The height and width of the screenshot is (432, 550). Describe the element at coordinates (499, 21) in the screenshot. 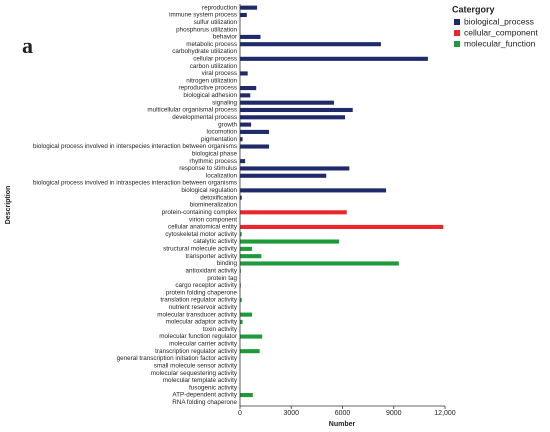

I see `legend-label: biological_process` at that location.